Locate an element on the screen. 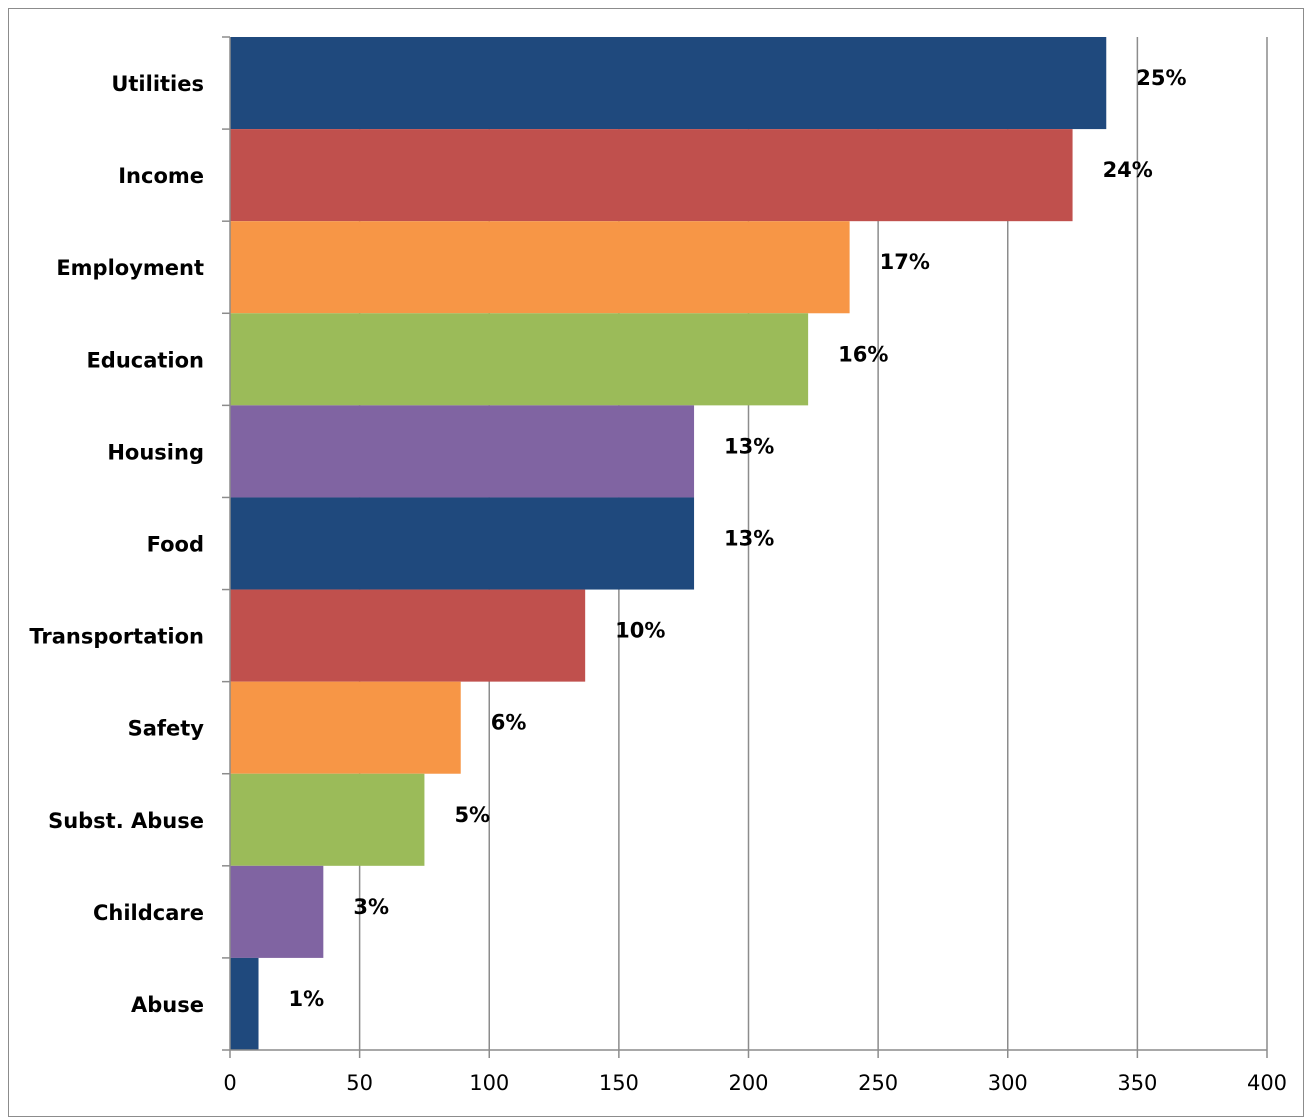 This screenshot has height=1119, width=1306. data-label: 1% is located at coordinates (307, 999).